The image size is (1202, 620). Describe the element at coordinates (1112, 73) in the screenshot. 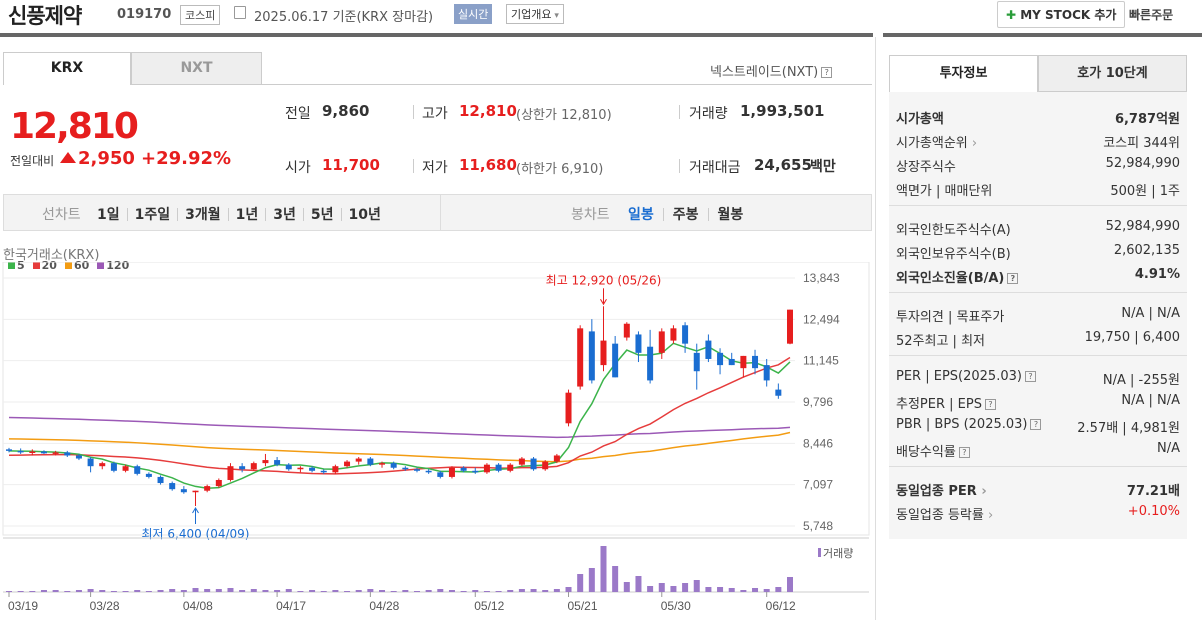

I see `tab-orderbook: 호가 10단계` at that location.